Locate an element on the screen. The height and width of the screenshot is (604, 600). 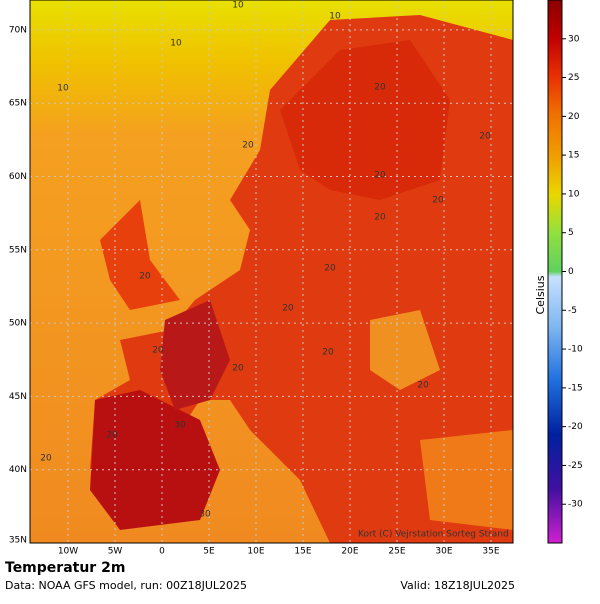
lon-label: 10E is located at coordinates (255, 552).